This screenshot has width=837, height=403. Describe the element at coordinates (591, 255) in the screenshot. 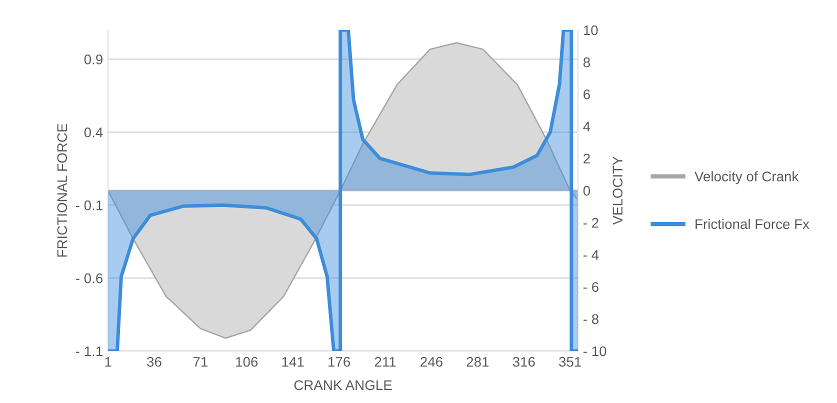

I see `y2-tick-label: - 4` at that location.